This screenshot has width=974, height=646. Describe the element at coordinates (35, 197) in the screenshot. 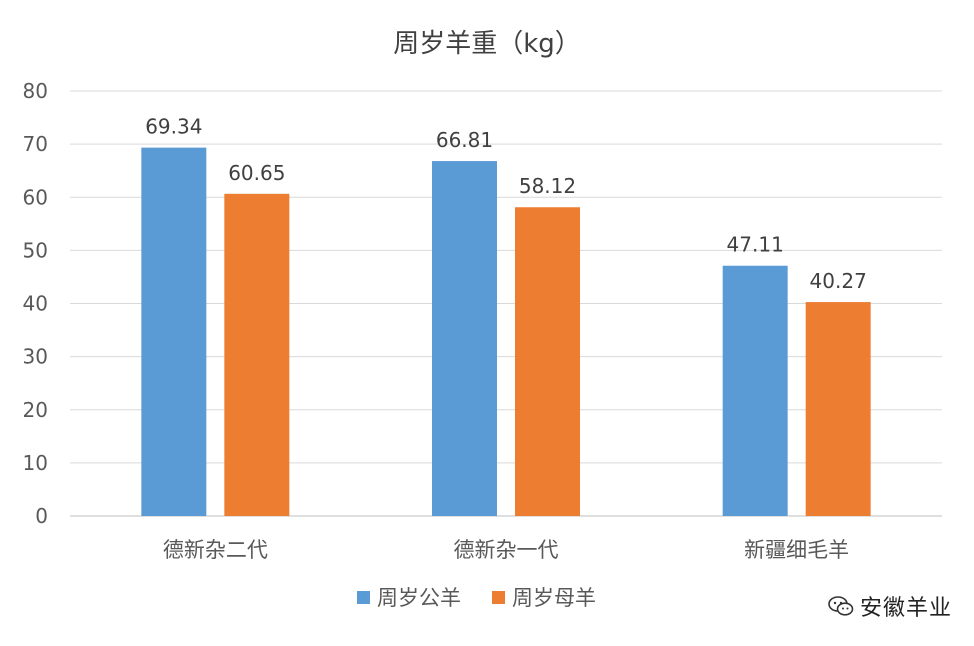

I see `y-tick-label: 60` at that location.